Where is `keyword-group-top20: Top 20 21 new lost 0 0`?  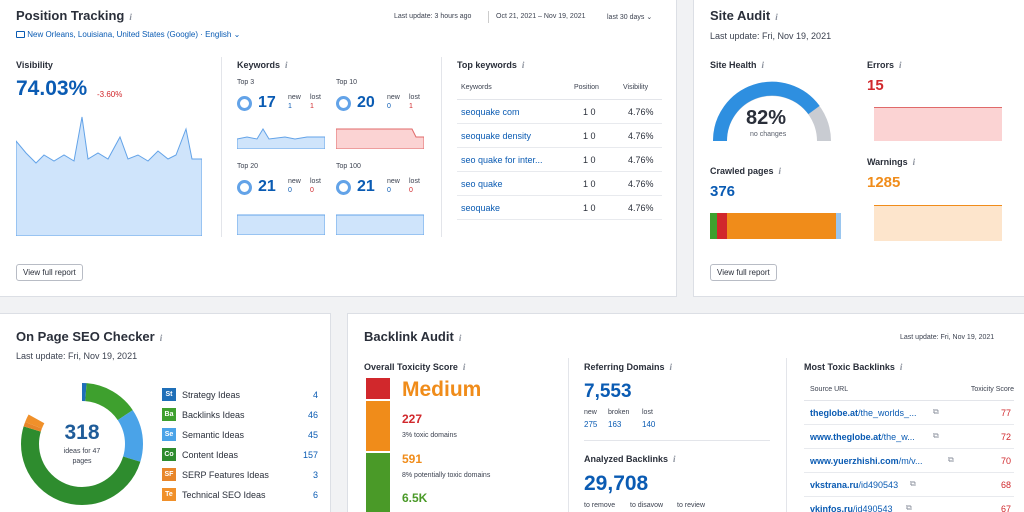
keyword-group-top20: Top 20 21 new lost 0 0 is located at coordinates (282, 199).